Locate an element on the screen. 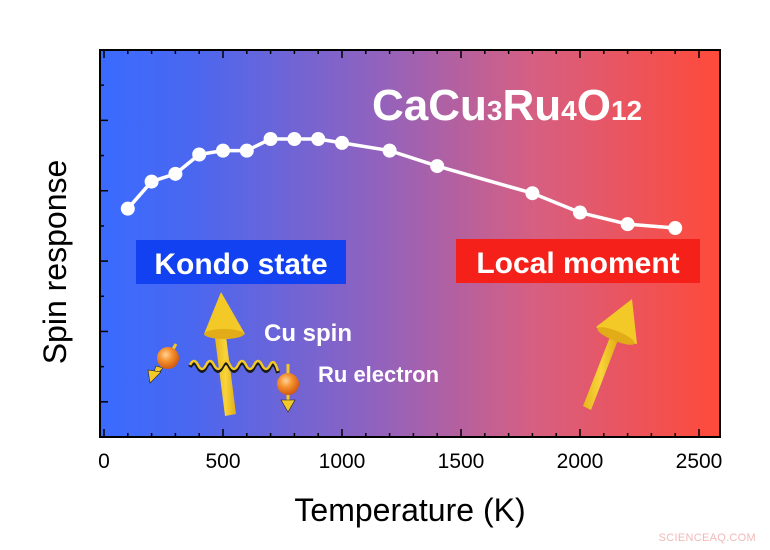  spin-response-line is located at coordinates (401, 183).